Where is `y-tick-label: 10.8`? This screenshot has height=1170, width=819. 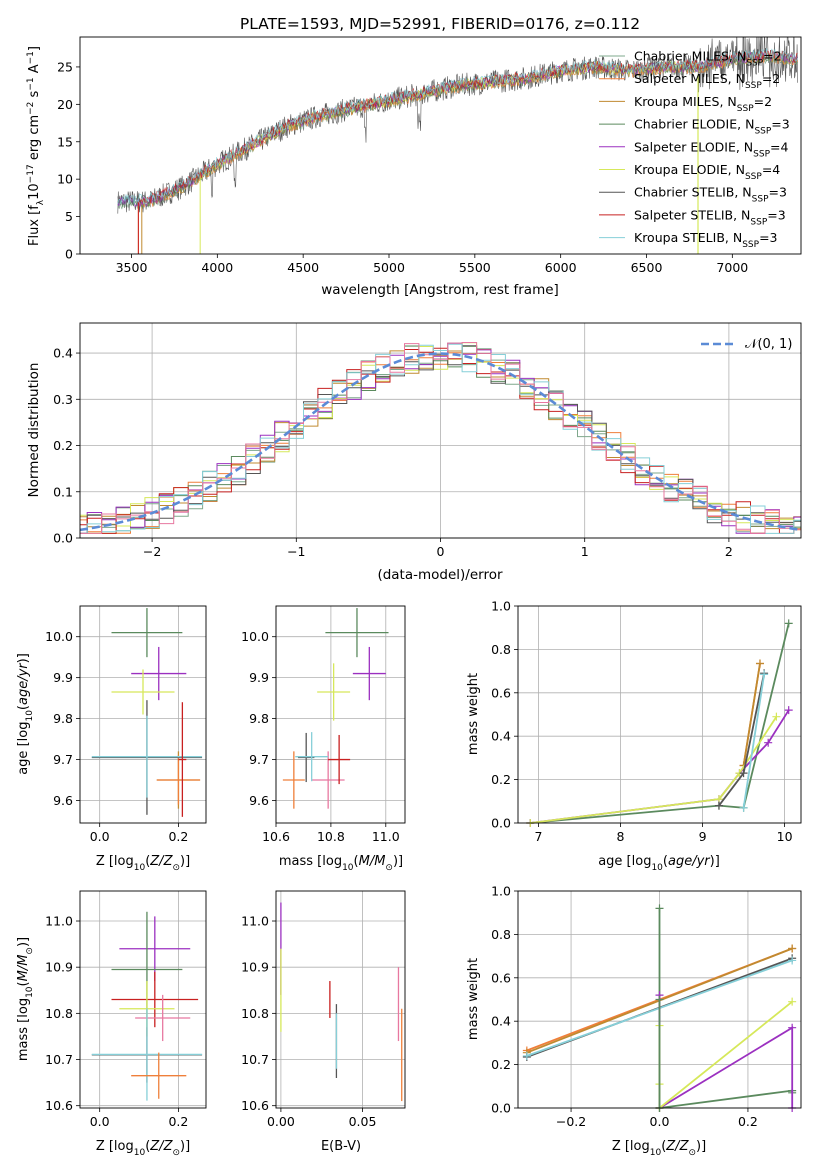 y-tick-label: 10.8 is located at coordinates (59, 1013).